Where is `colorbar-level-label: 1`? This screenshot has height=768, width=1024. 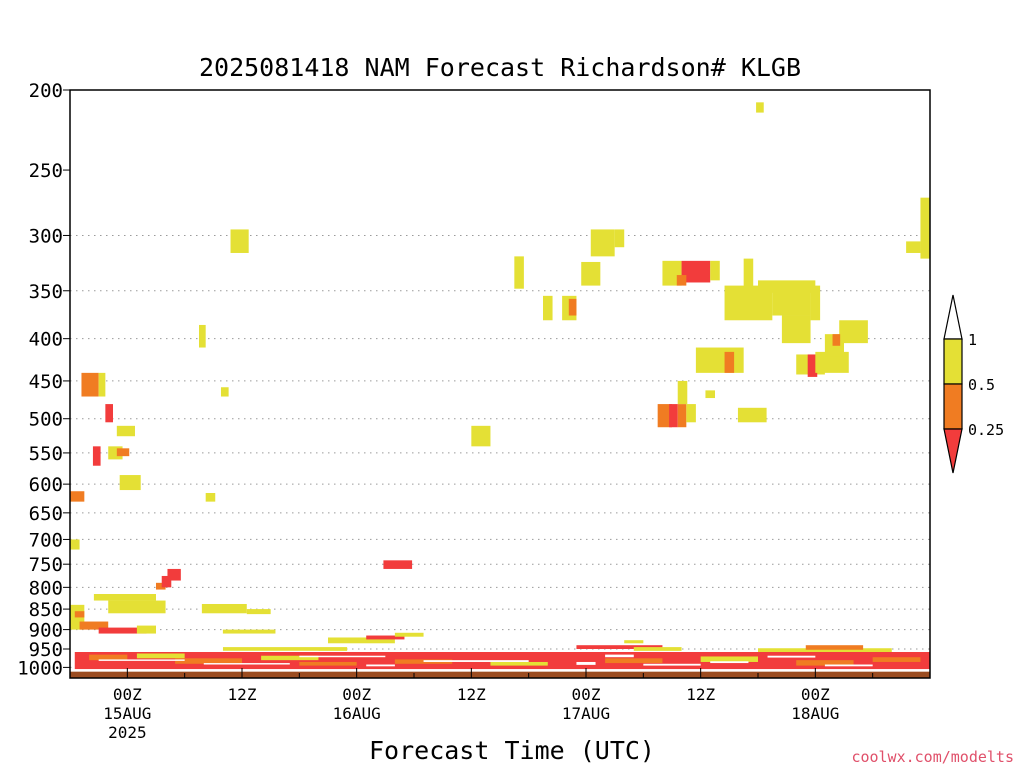 colorbar-level-label: 1 is located at coordinates (972, 340).